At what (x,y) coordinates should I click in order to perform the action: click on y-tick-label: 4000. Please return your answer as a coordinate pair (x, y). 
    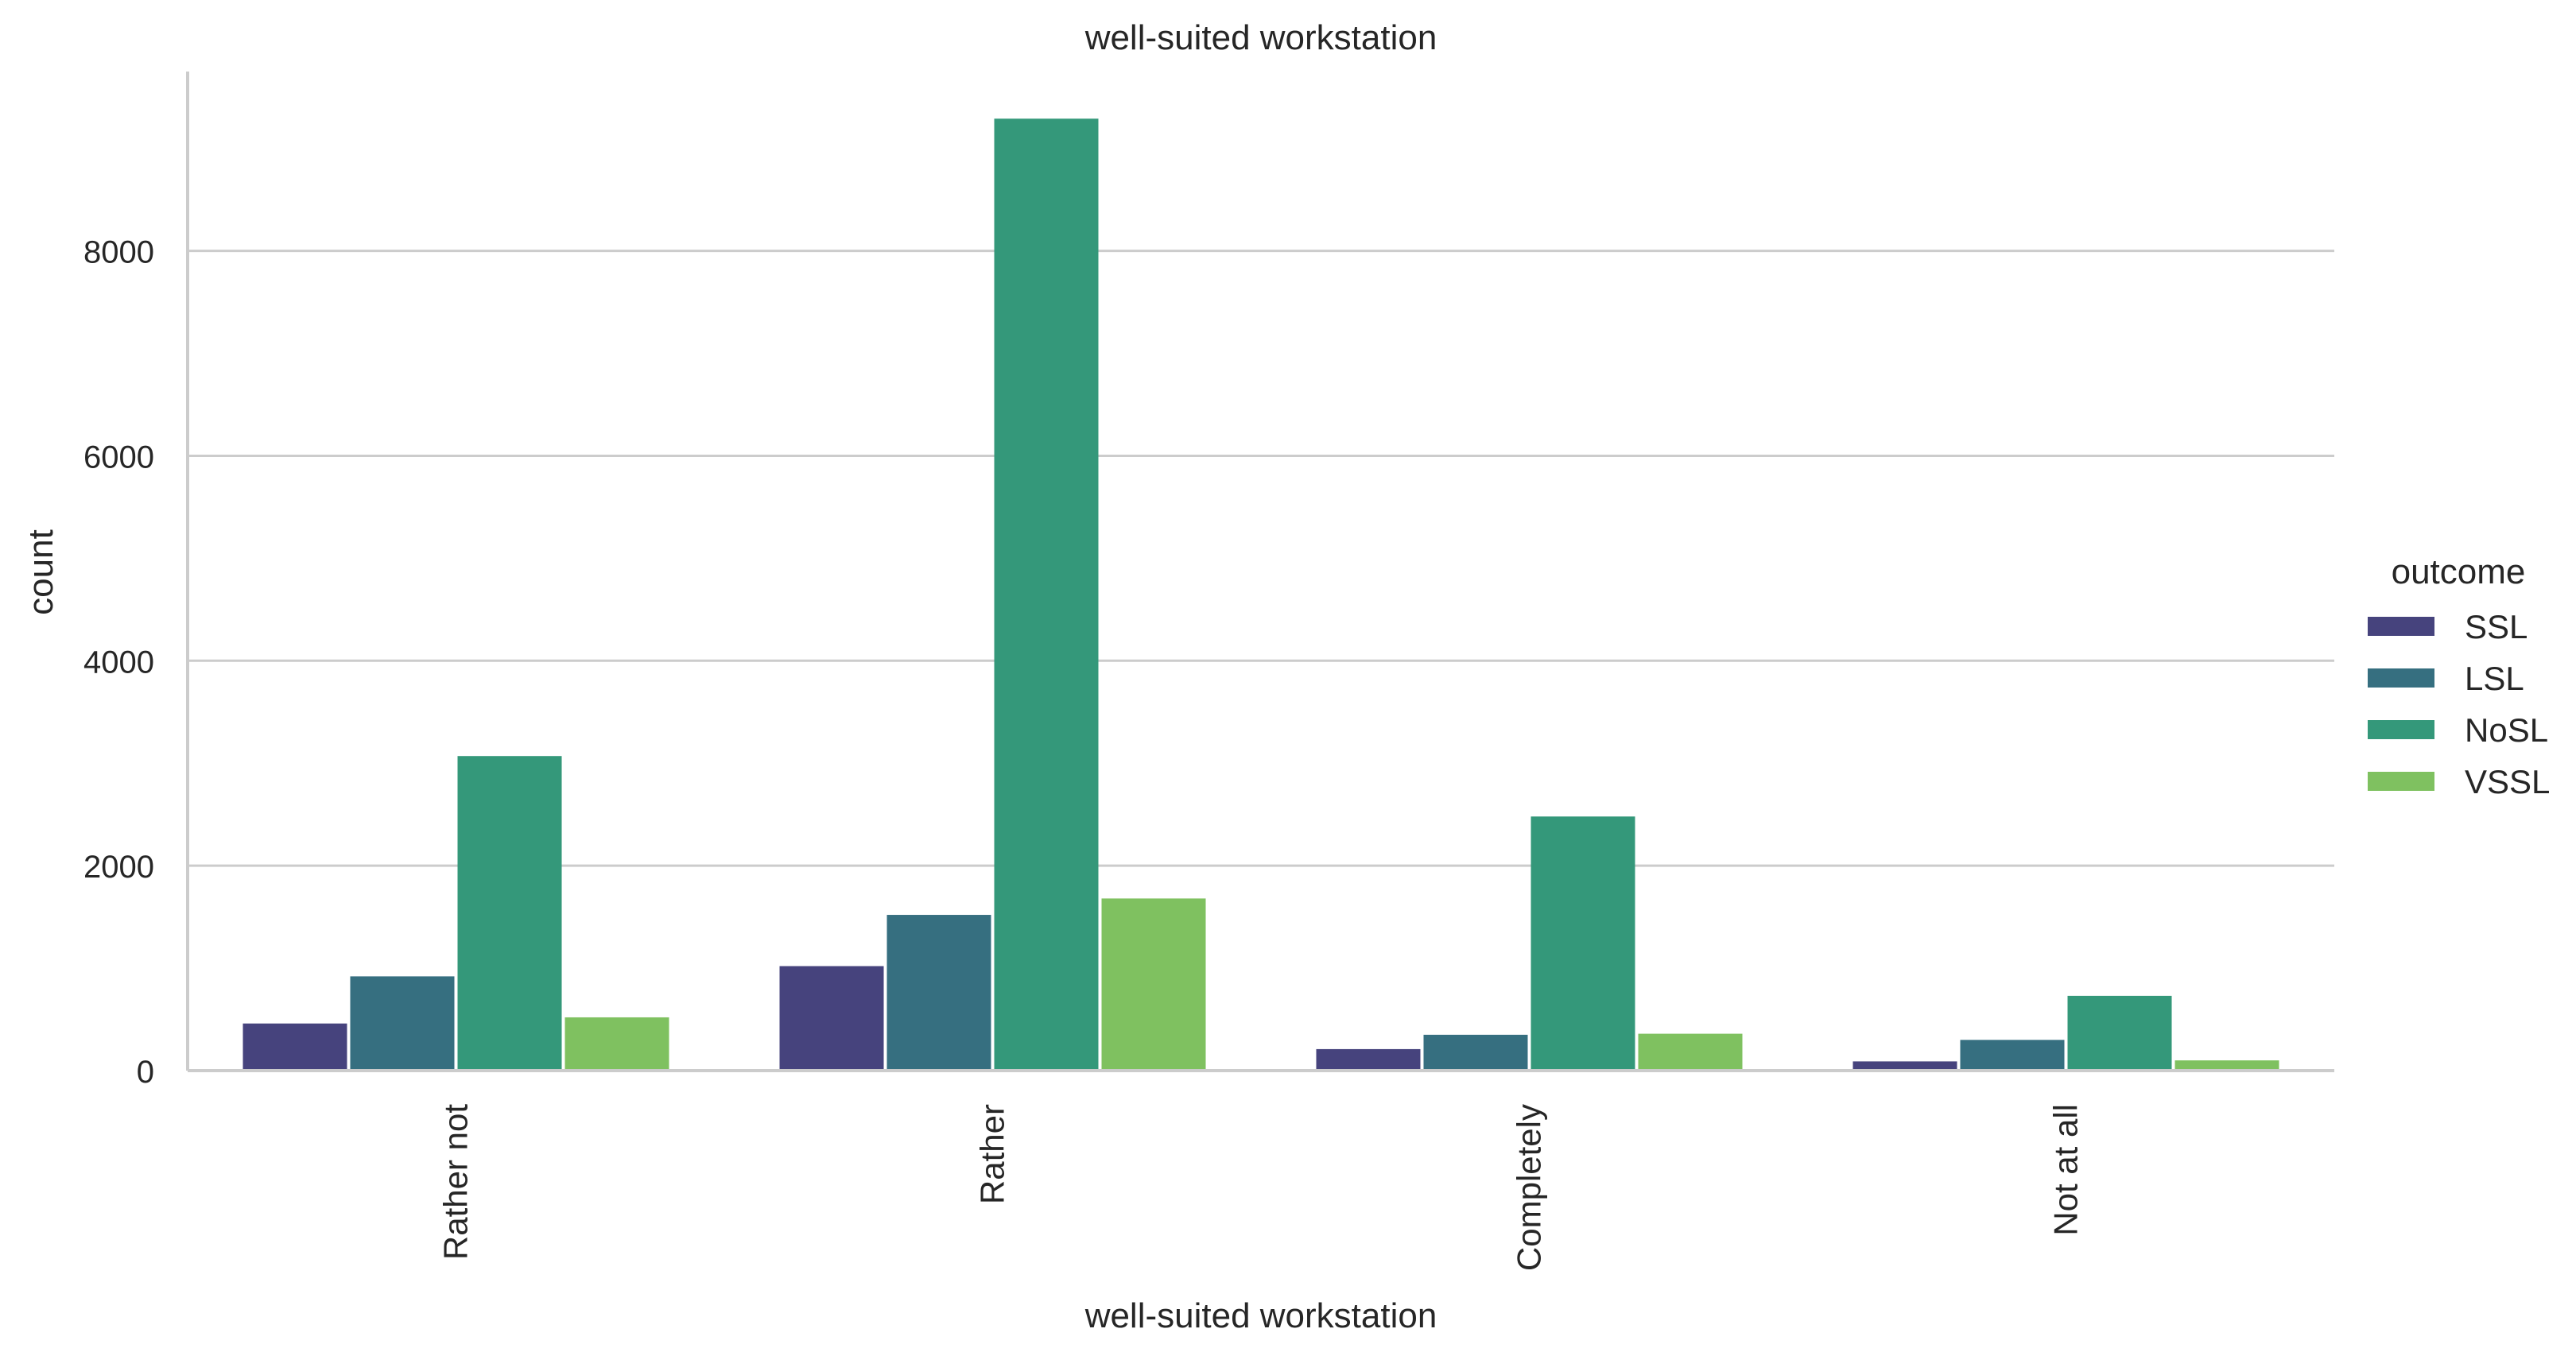
    Looking at the image, I should click on (119, 662).